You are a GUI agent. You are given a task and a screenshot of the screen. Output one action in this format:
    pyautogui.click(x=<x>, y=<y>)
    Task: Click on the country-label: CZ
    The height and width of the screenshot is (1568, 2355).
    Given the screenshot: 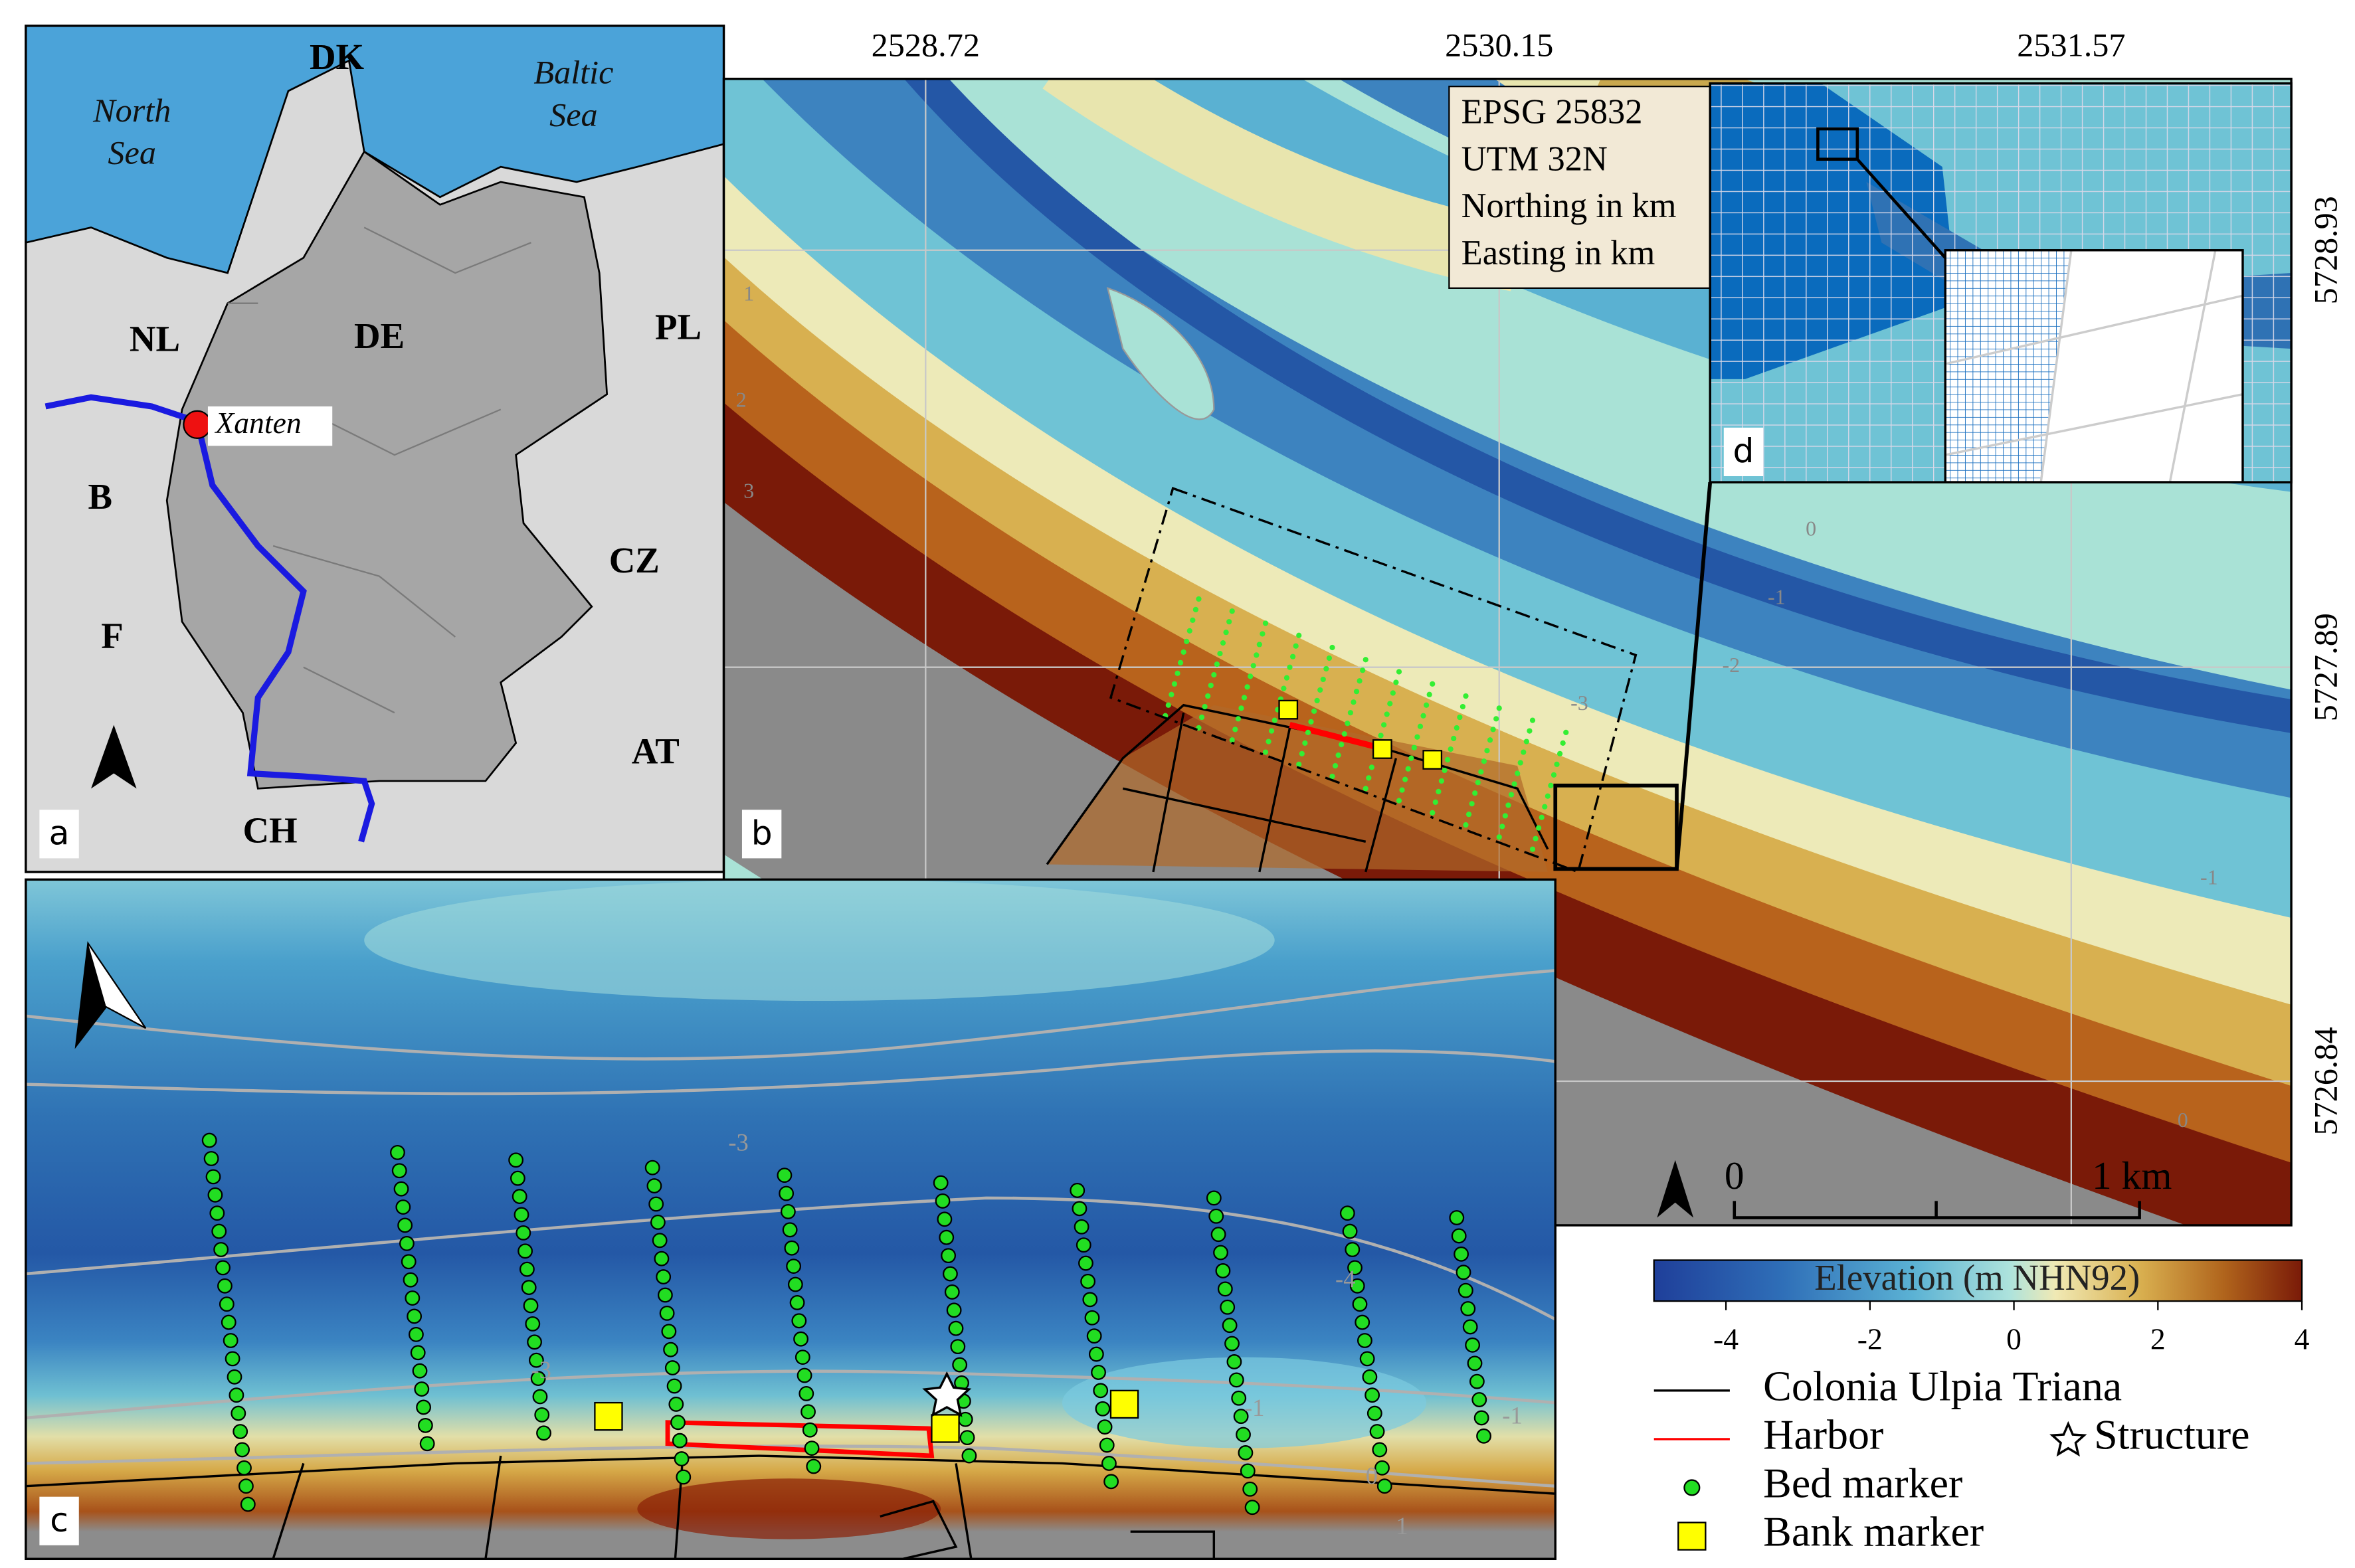 What is the action you would take?
    pyautogui.click(x=634, y=560)
    